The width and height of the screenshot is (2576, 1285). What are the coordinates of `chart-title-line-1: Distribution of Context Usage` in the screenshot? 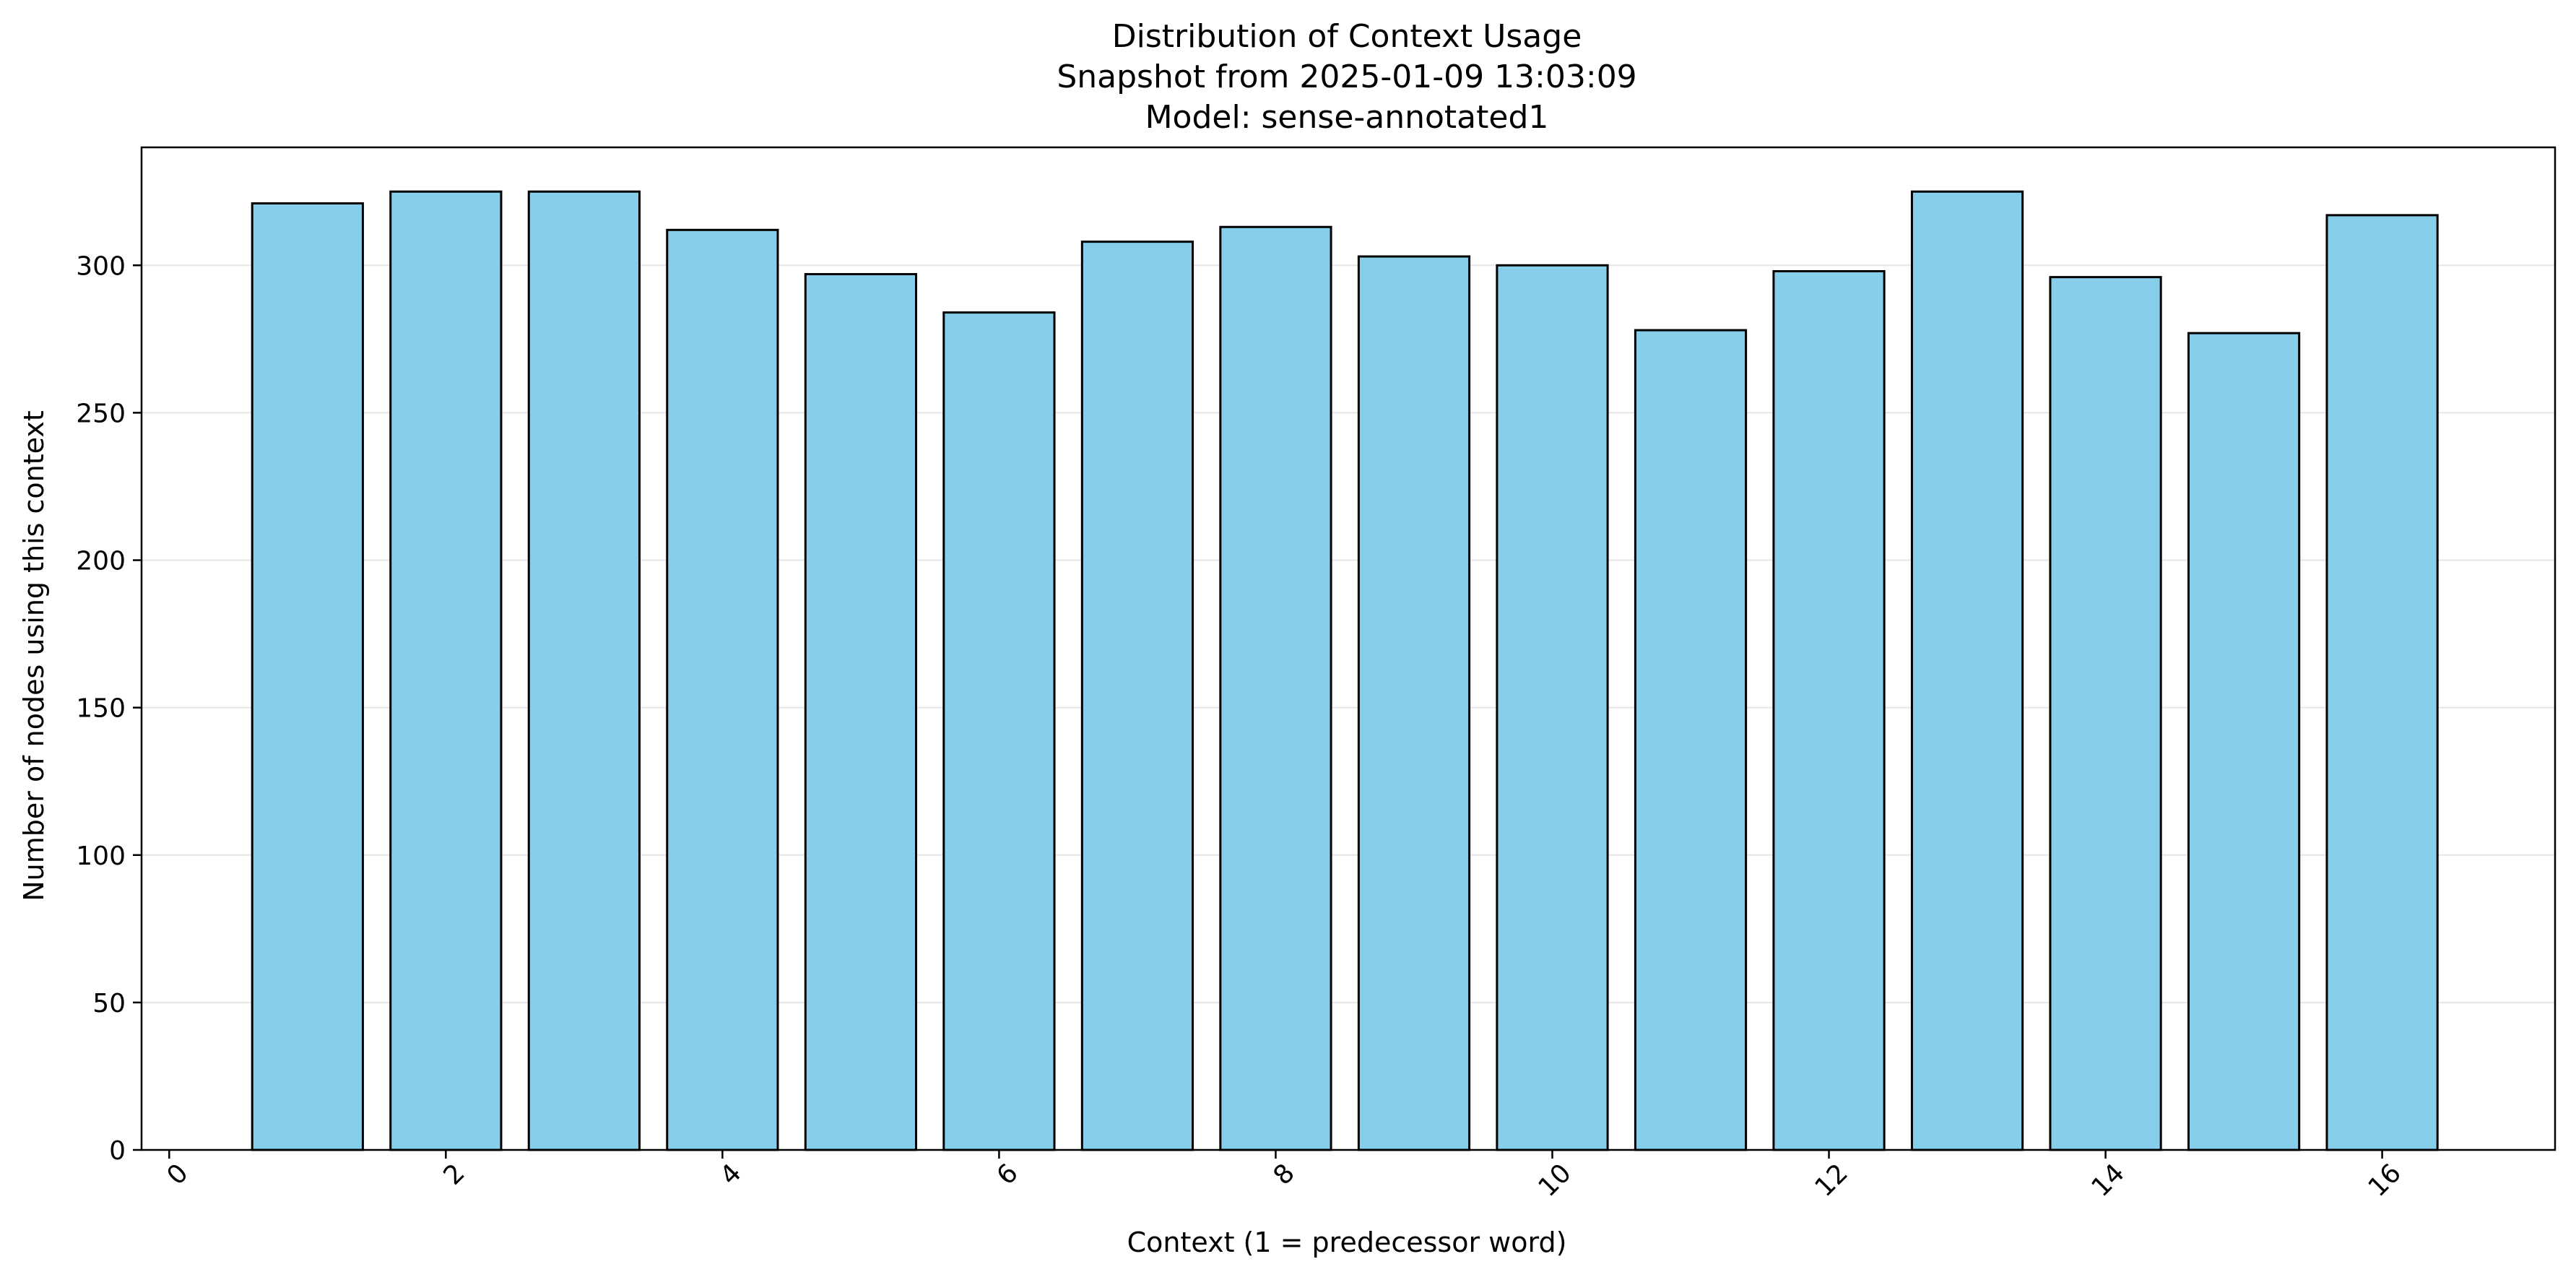 It's located at (1347, 36).